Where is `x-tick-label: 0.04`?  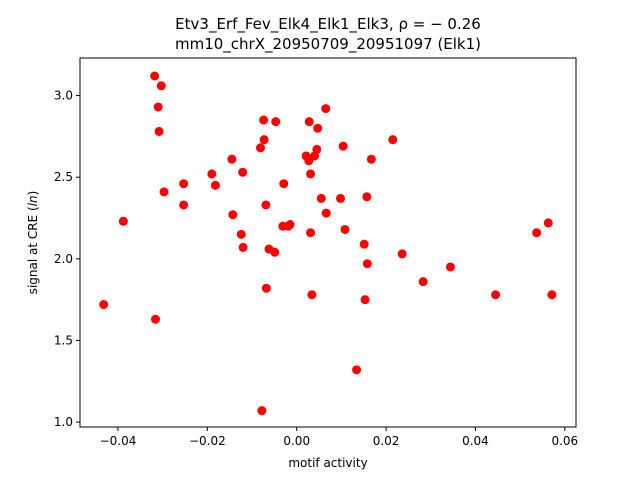
x-tick-label: 0.04 is located at coordinates (475, 441).